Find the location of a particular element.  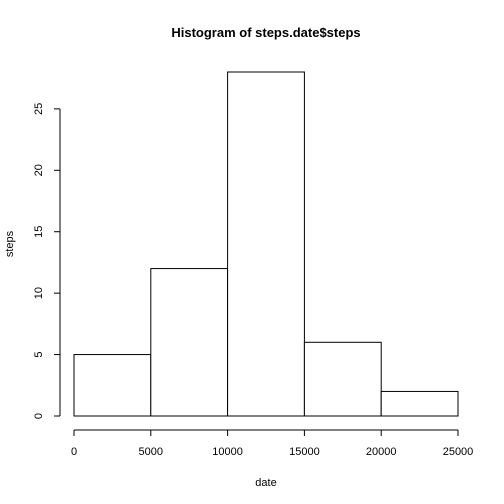

x-tick-label-20000: 20000 is located at coordinates (381, 452).